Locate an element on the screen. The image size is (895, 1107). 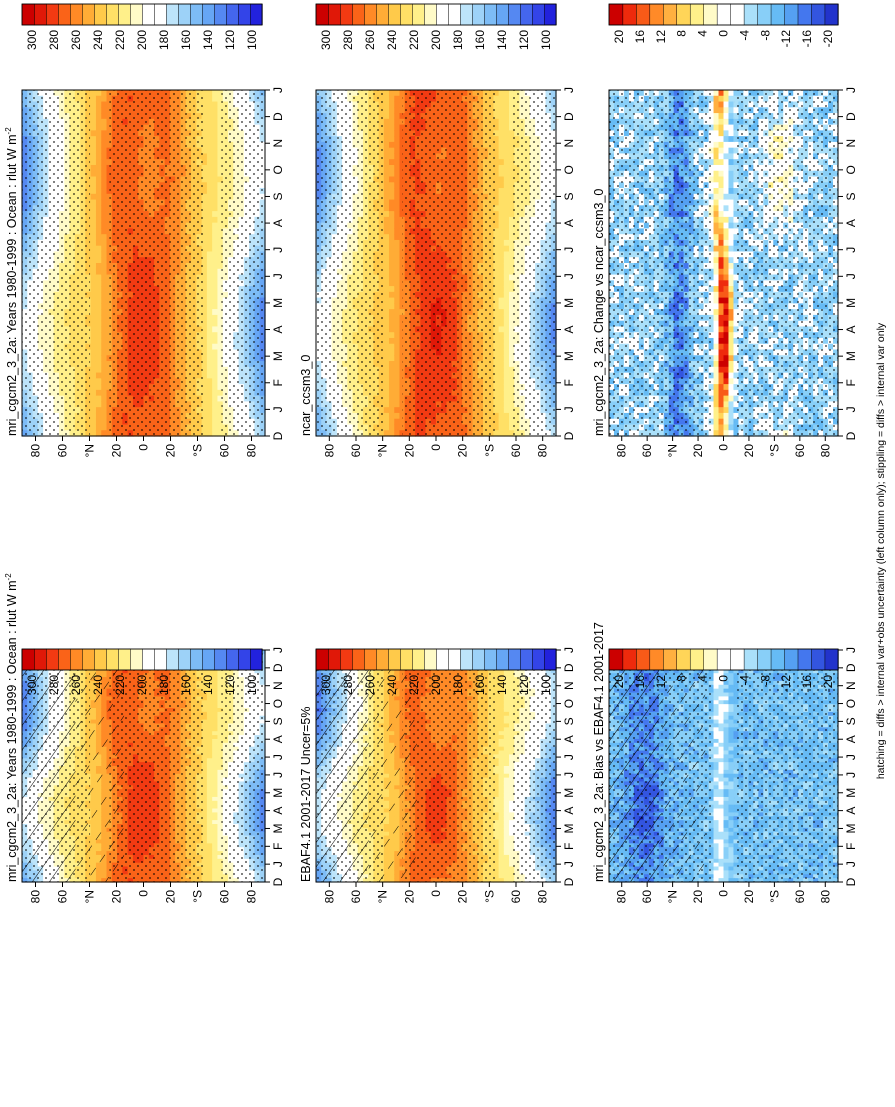
month-tick-label: A is located at coordinates (278, 811).